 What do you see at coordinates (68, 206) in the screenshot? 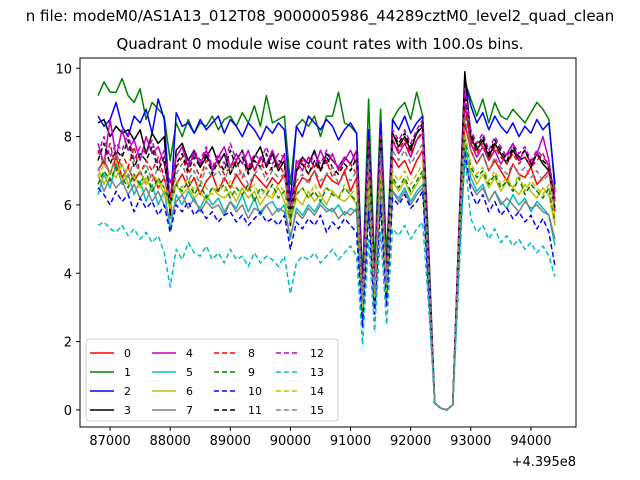
I see `y-tick-label: 6` at bounding box center [68, 206].